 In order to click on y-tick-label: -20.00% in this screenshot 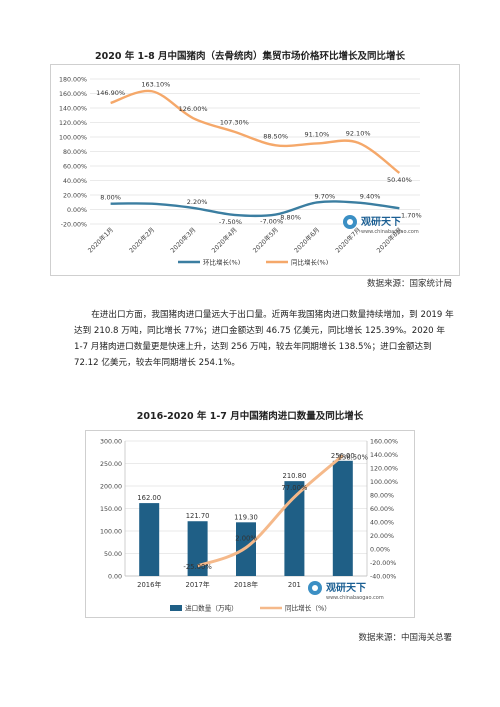, I will do `click(74, 225)`.